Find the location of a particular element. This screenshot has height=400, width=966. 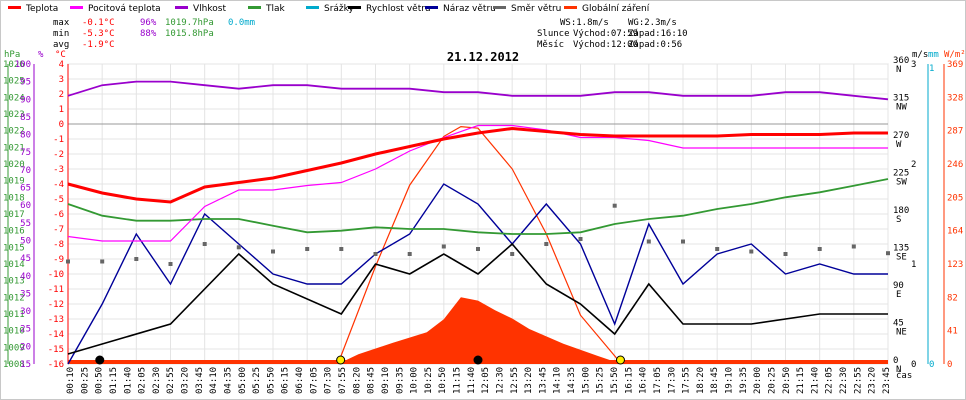

tick-temperature: -4 is located at coordinates (58, 185).